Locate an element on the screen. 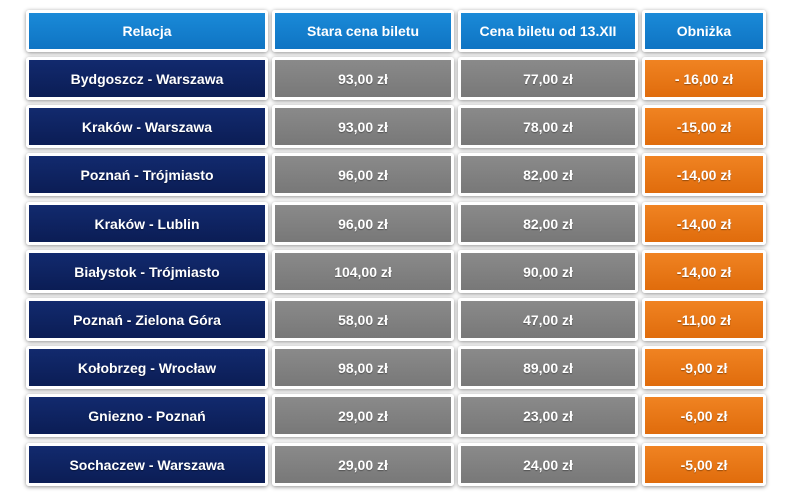  route-cell: Gniezno - Poznań is located at coordinates (147, 415).